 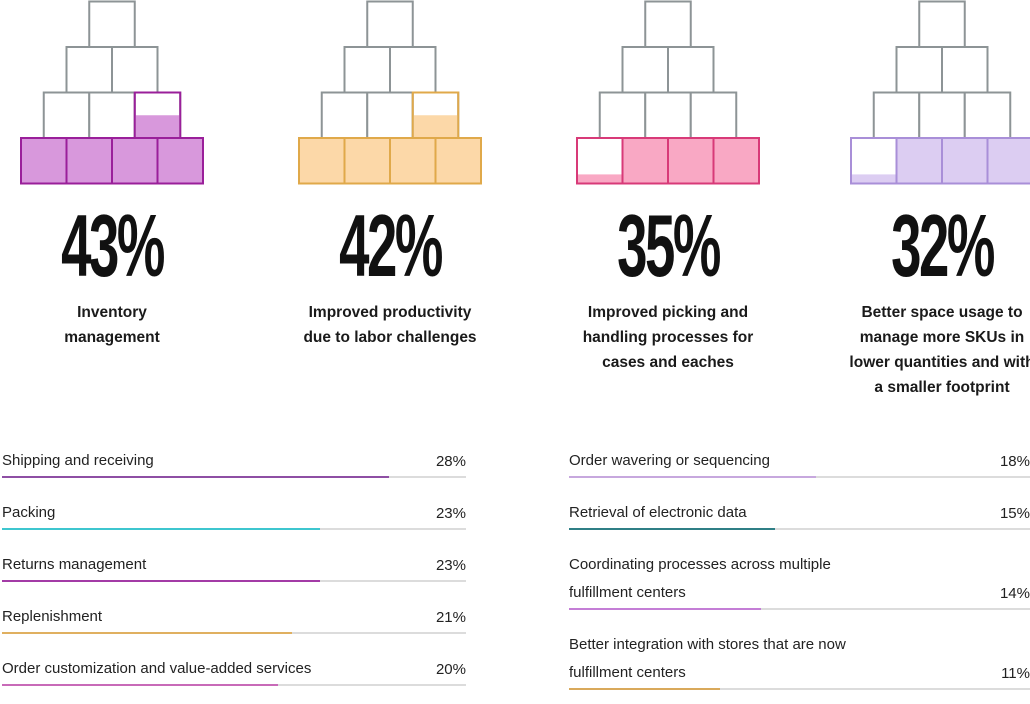 I want to click on stat-description-line: management, so click(x=116, y=337).